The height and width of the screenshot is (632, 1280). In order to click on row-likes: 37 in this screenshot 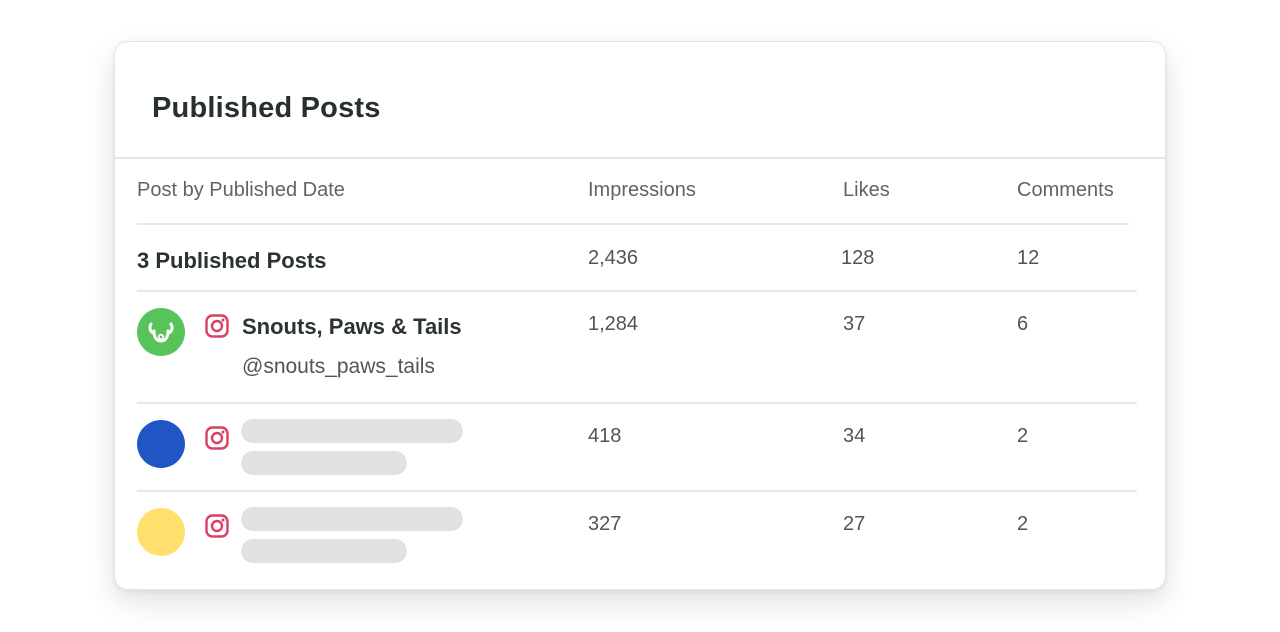, I will do `click(854, 324)`.